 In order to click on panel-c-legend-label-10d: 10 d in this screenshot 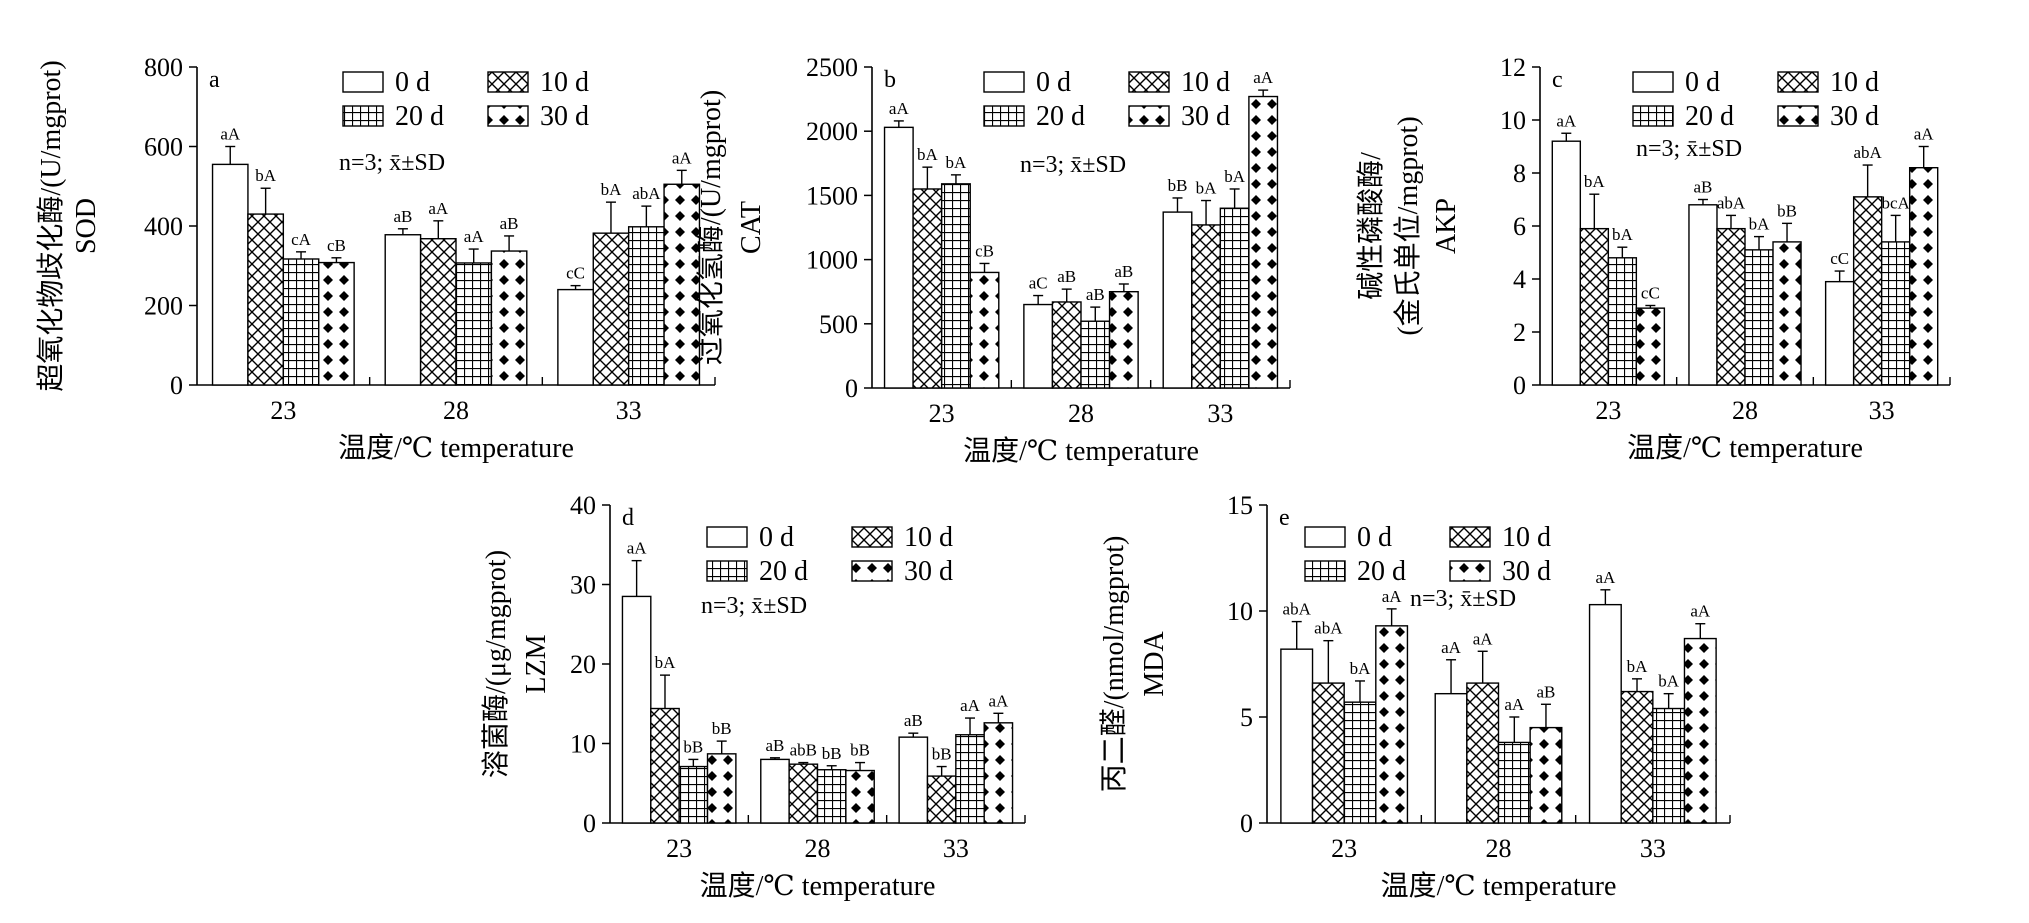, I will do `click(1854, 82)`.